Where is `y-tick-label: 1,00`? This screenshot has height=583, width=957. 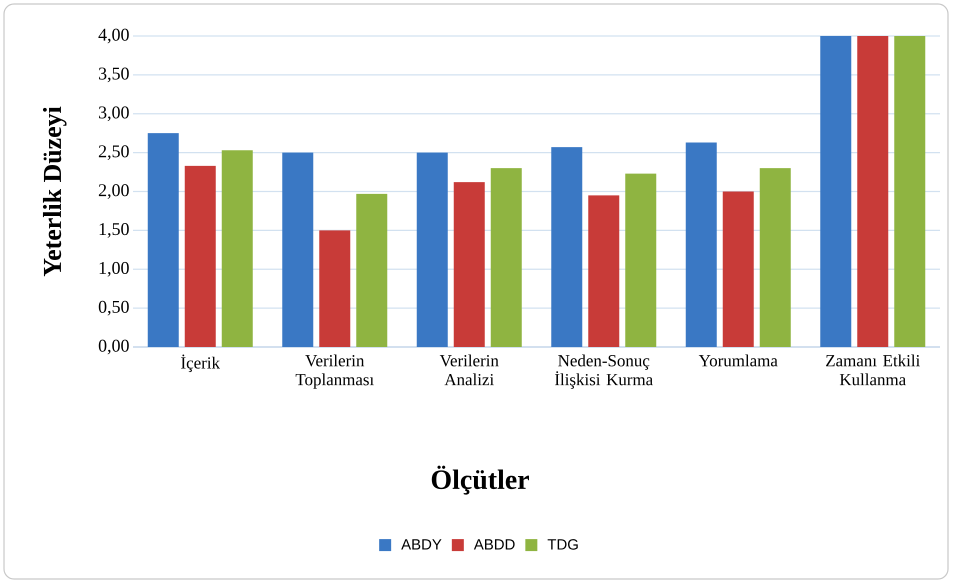 y-tick-label: 1,00 is located at coordinates (114, 269).